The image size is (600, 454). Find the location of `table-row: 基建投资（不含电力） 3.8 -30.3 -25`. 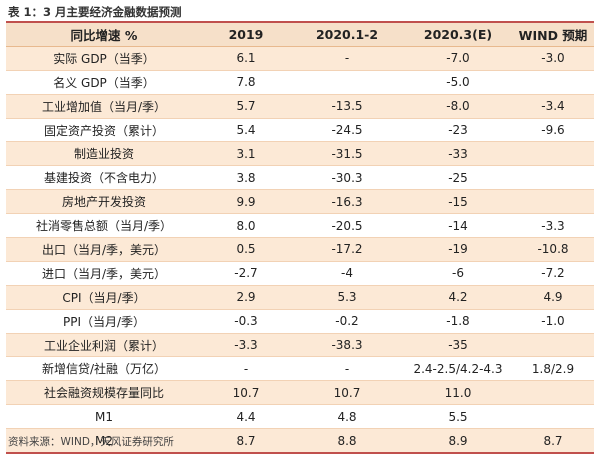

table-row: 基建投资（不含电力） 3.8 -30.3 -25 is located at coordinates (300, 178).